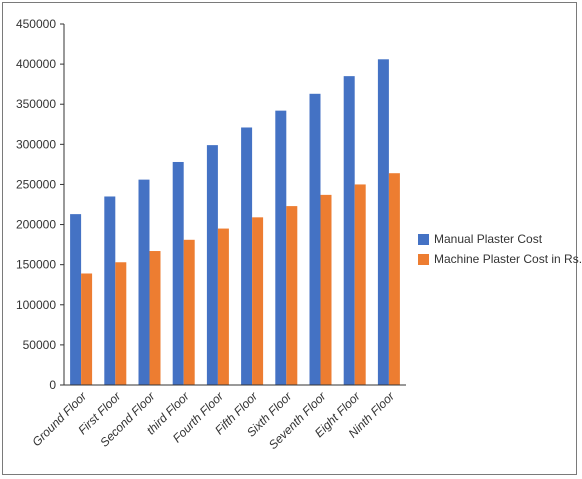  I want to click on y-tick-label: 300000, so click(36, 144).